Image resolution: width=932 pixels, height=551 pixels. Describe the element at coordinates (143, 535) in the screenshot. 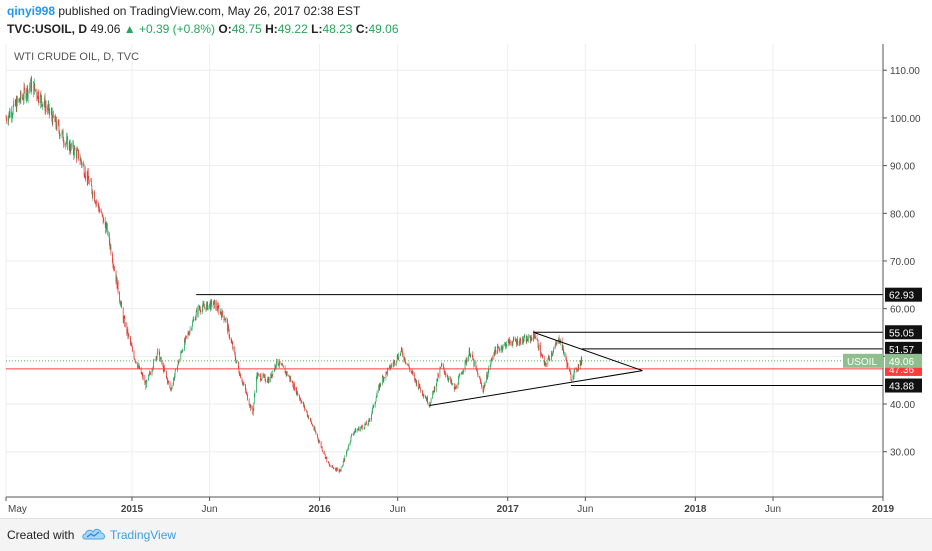

I see `tradingview-brand: TradingView` at that location.